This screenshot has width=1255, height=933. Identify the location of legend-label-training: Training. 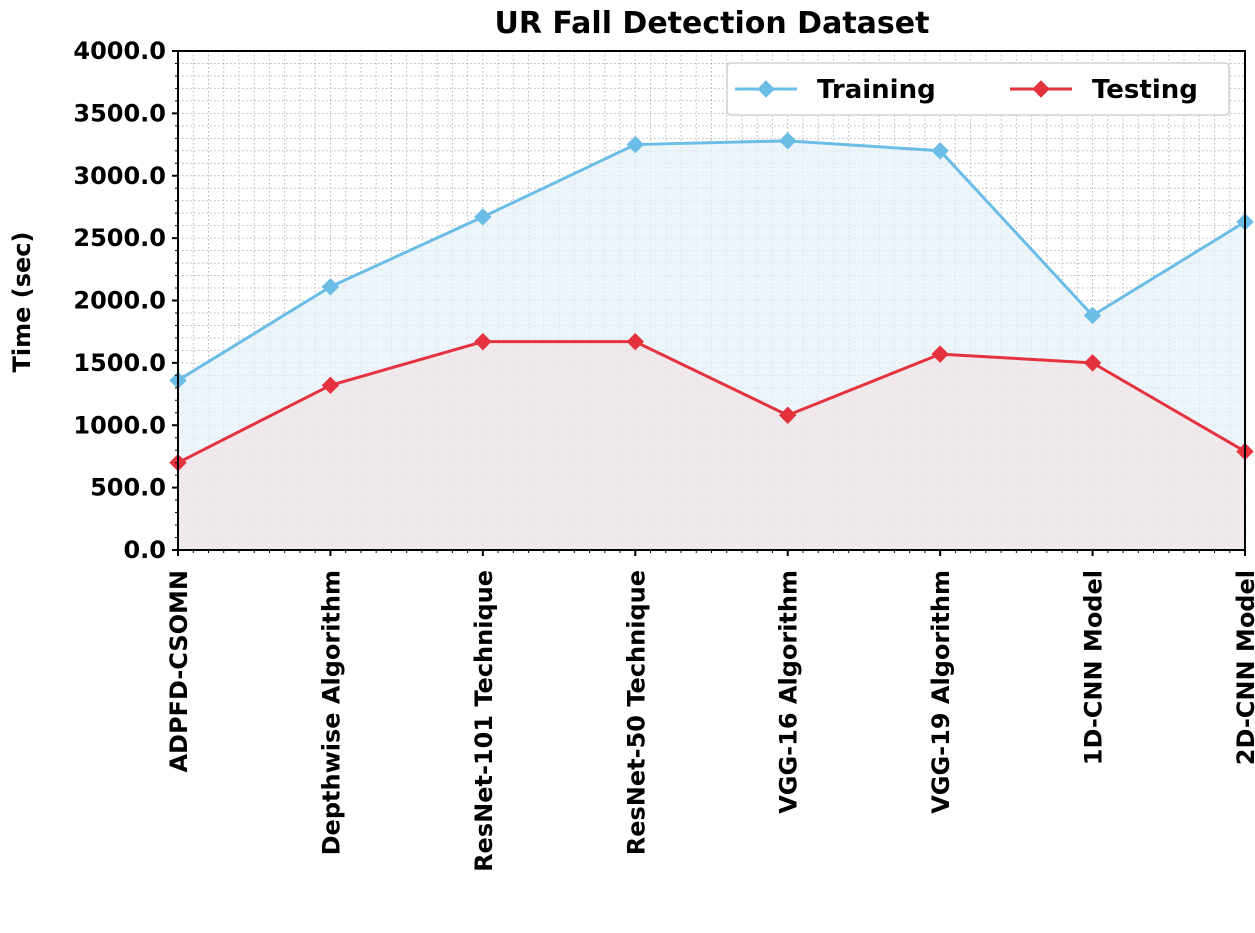
(876, 90).